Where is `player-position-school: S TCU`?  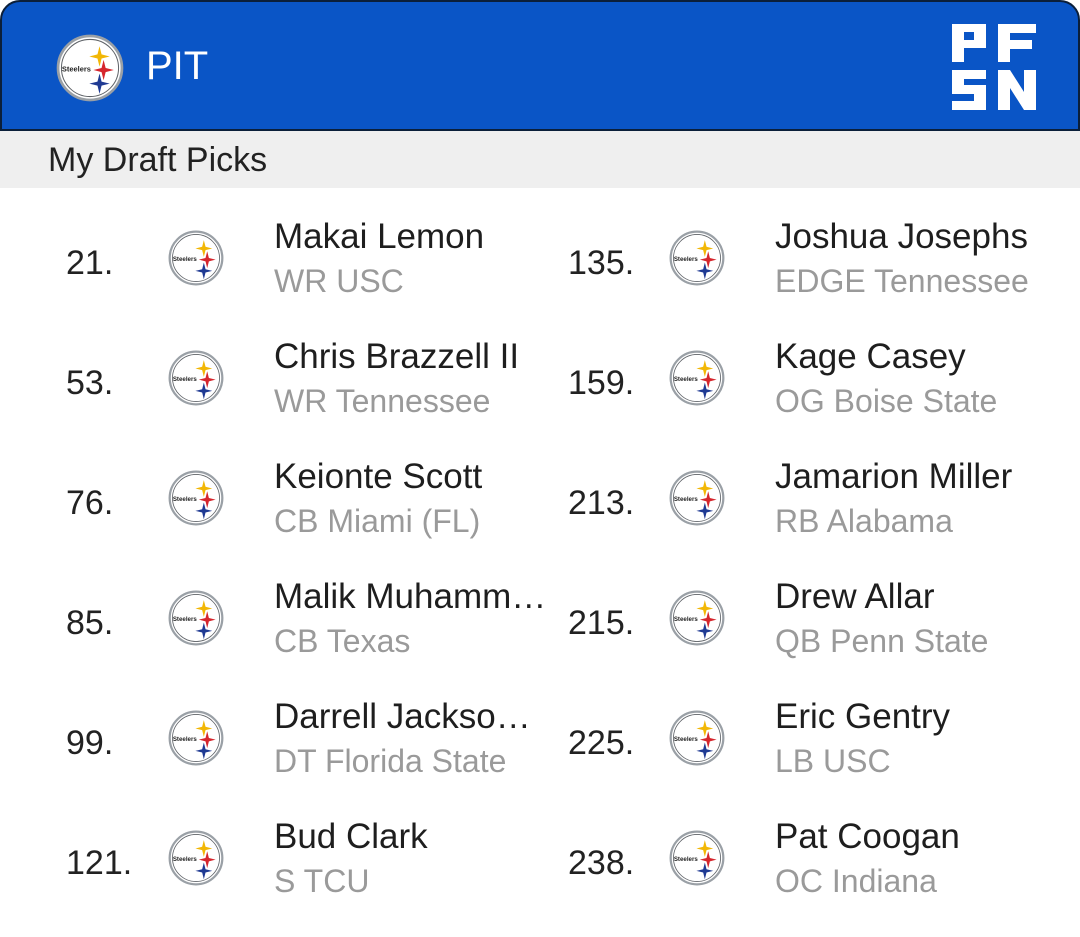
player-position-school: S TCU is located at coordinates (322, 881).